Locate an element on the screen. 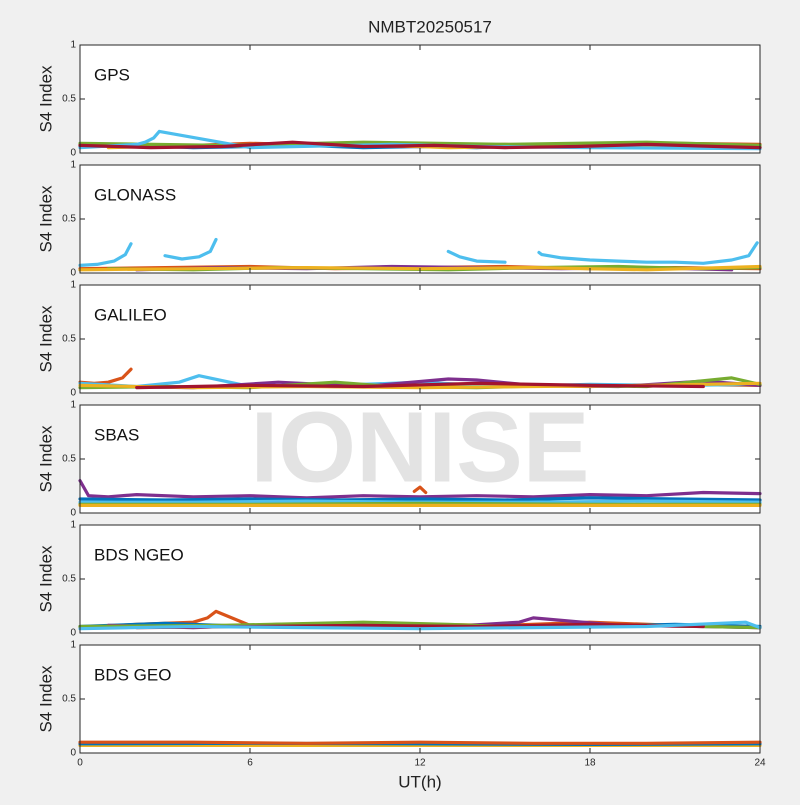 The height and width of the screenshot is (805, 800). figure-title: NMBT20250517 is located at coordinates (430, 26).